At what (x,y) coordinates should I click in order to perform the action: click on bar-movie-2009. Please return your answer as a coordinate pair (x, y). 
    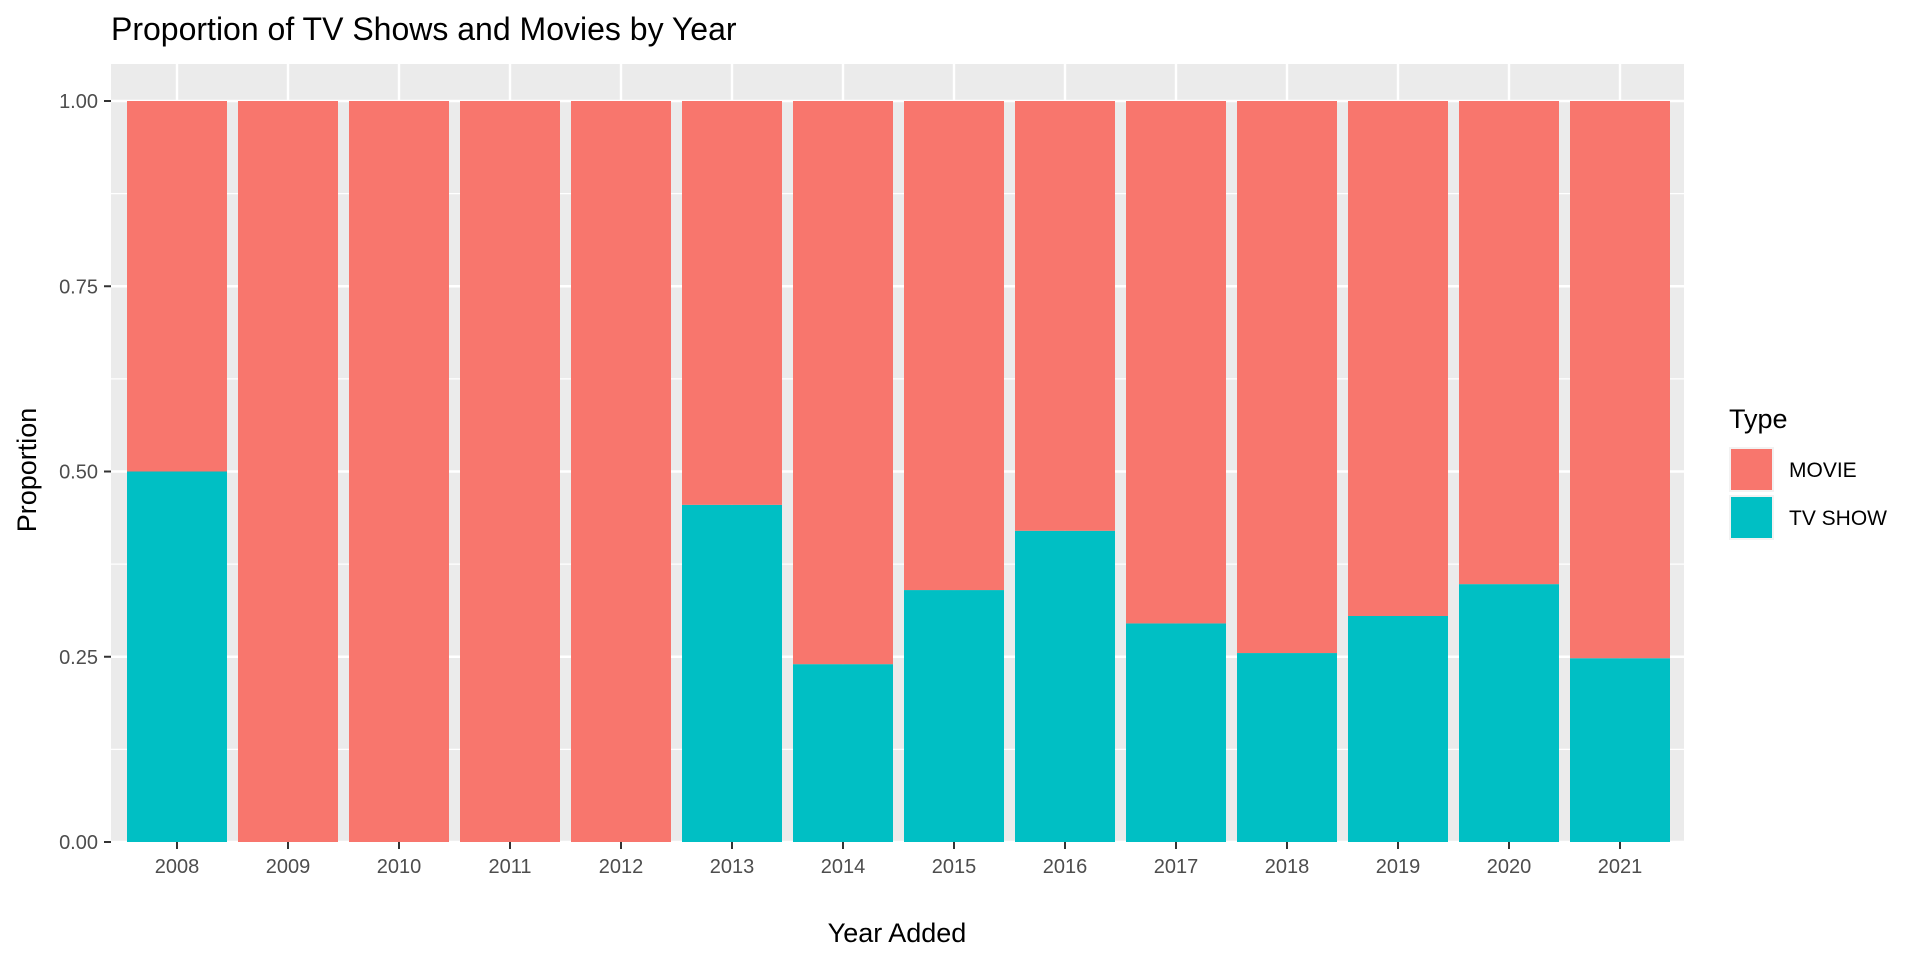
    Looking at the image, I should click on (288, 471).